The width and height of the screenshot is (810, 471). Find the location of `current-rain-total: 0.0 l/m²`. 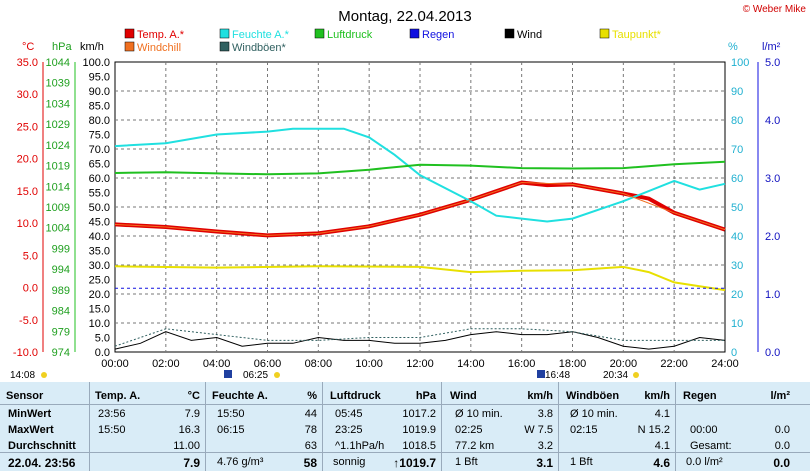

current-rain-total: 0.0 l/m² is located at coordinates (704, 462).